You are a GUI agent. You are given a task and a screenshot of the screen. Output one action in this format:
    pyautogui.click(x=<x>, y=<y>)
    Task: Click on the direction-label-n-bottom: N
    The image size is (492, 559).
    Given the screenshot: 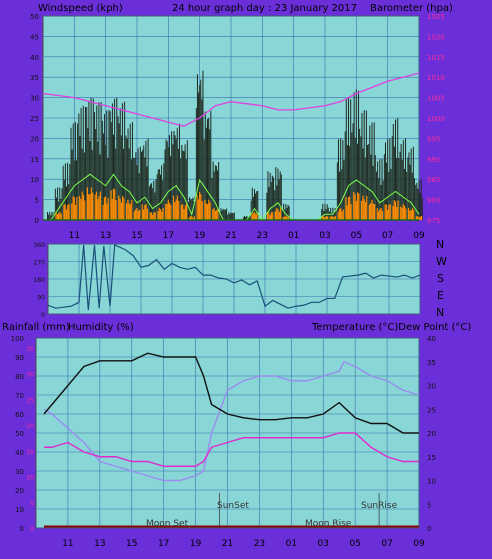 What is the action you would take?
    pyautogui.click(x=440, y=312)
    